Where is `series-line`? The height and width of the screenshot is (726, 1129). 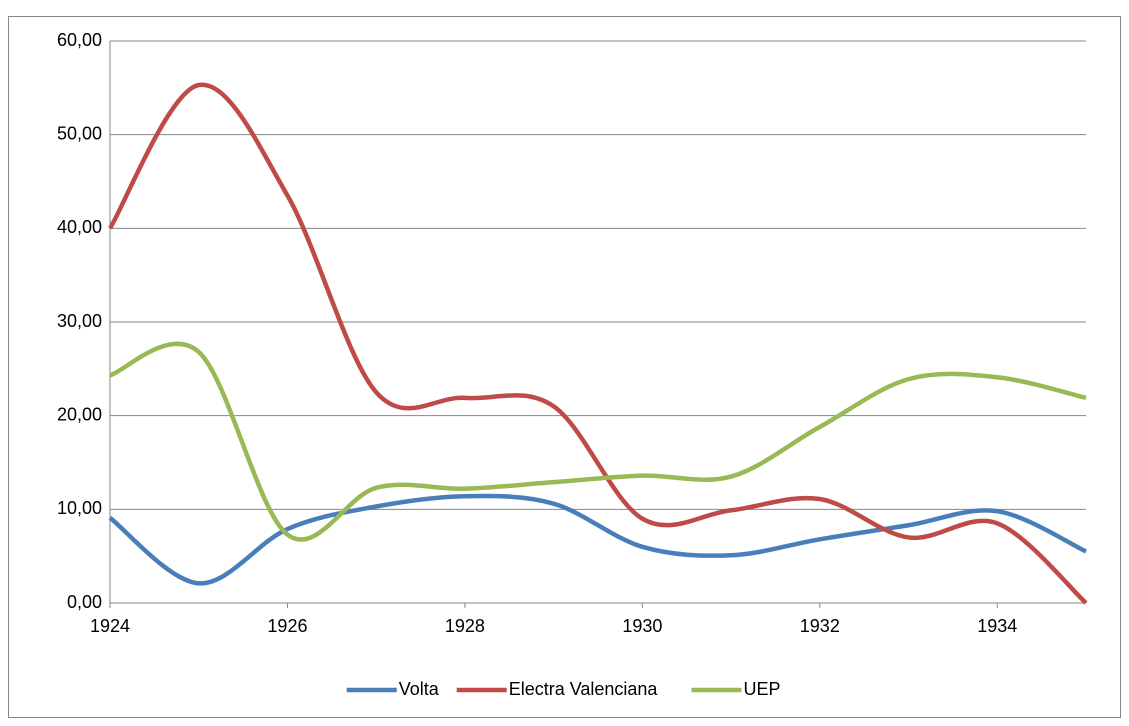
series-line is located at coordinates (597, 539).